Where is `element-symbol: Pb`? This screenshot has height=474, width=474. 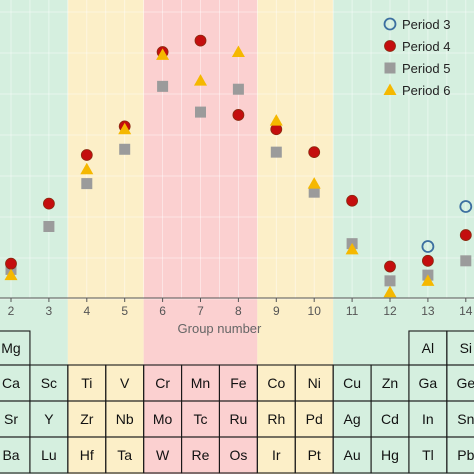 element-symbol: Pb is located at coordinates (465, 455).